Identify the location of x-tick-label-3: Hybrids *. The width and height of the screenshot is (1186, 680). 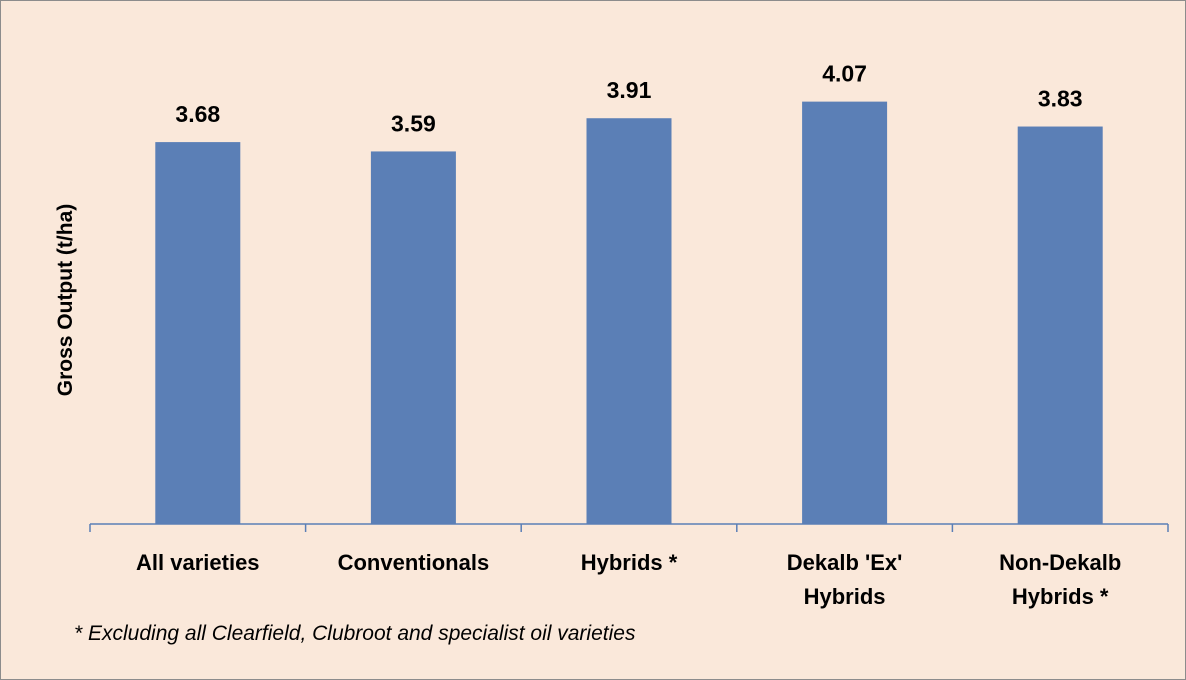
(629, 562).